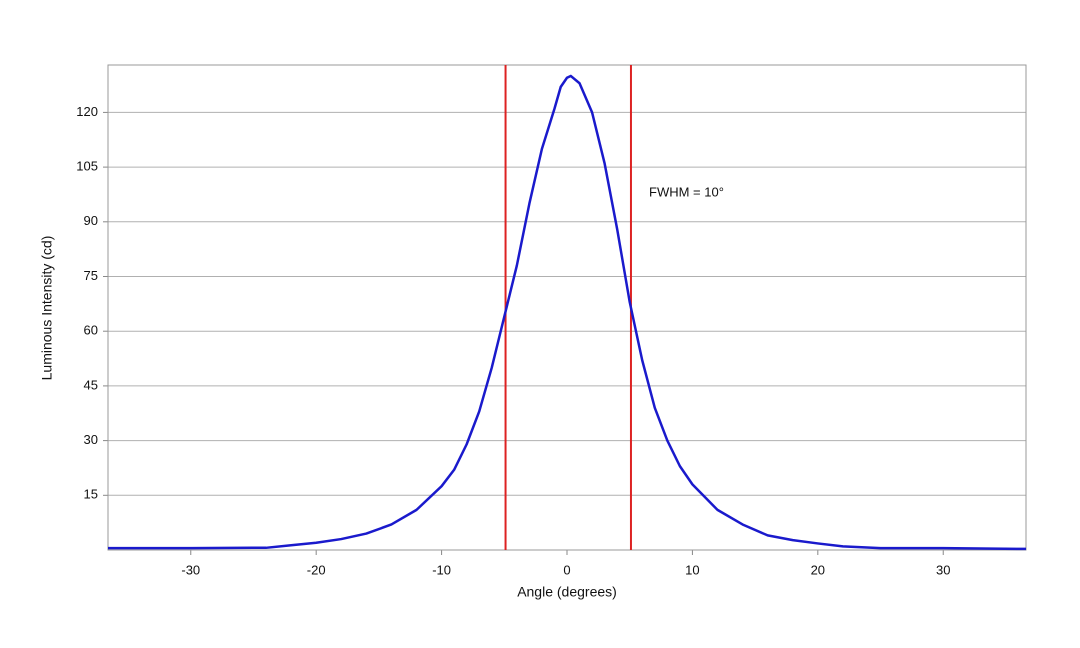  I want to click on y-axis-label: Luminous Intensity (cd), so click(47, 308).